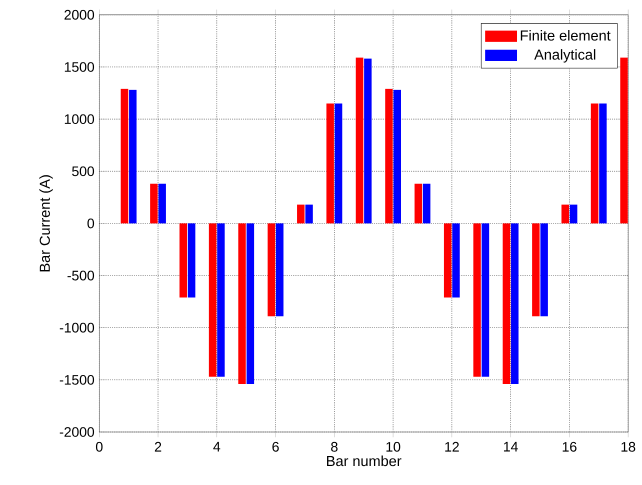 The width and height of the screenshot is (642, 485). Describe the element at coordinates (158, 447) in the screenshot. I see `x-tick-label: 2` at that location.